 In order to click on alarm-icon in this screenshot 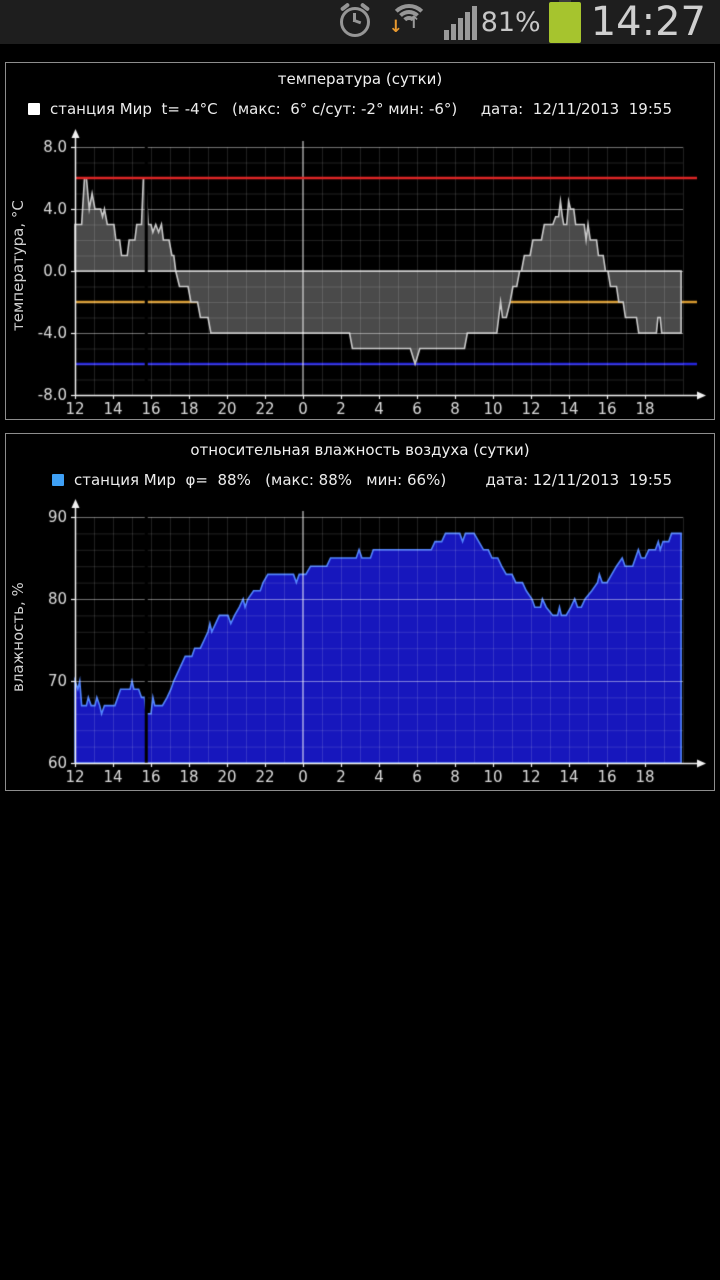, I will do `click(354, 19)`.